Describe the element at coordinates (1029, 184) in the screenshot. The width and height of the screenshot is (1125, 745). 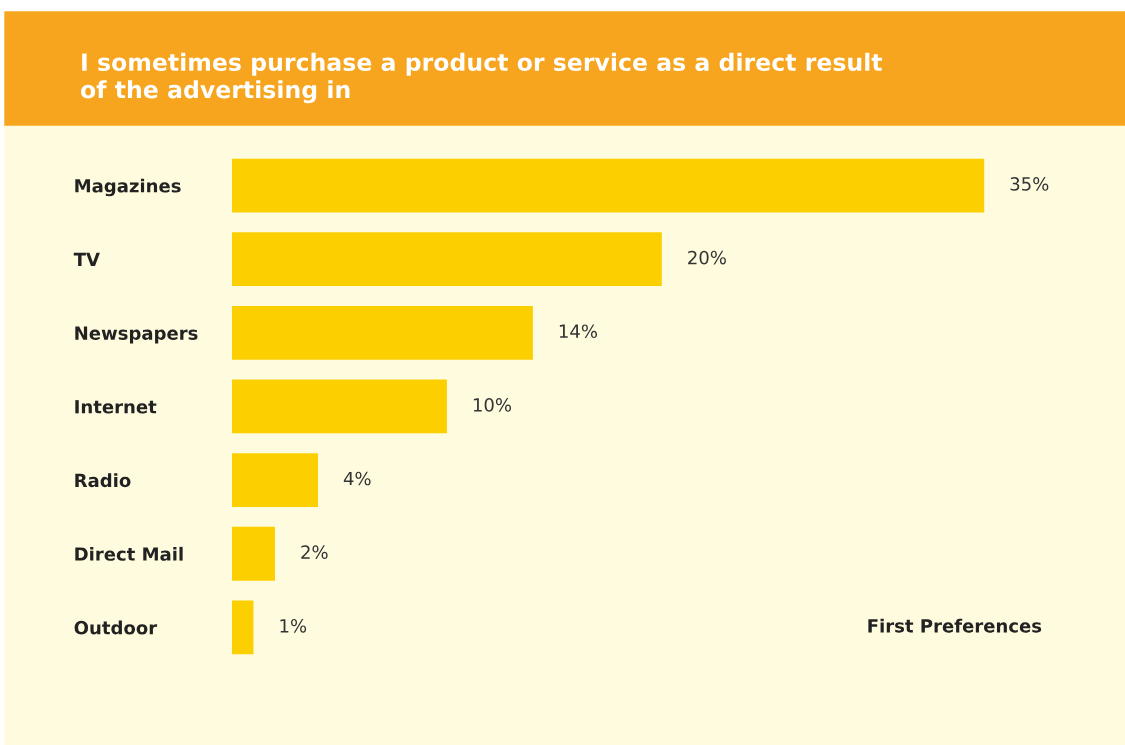
I see `data-label: 35%` at that location.